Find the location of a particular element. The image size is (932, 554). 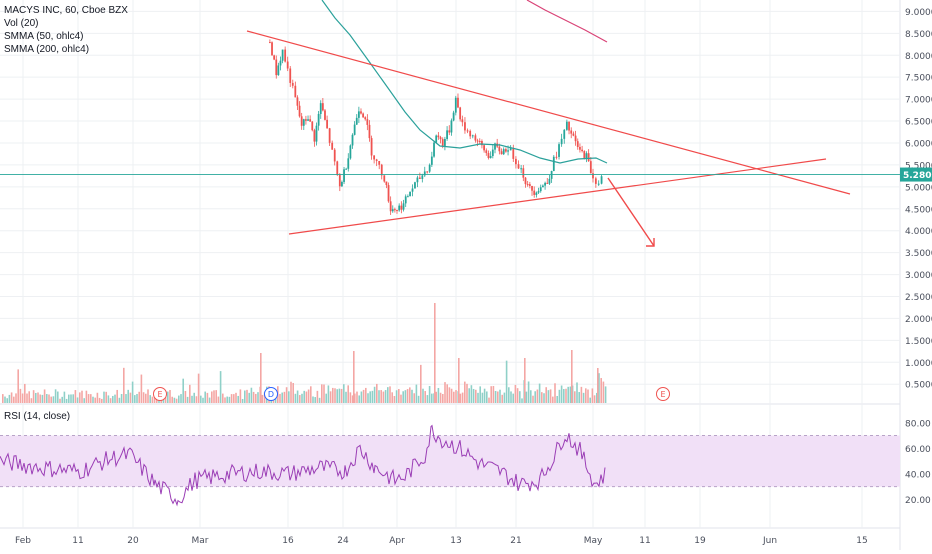

projection-arrow is located at coordinates (631, 212).